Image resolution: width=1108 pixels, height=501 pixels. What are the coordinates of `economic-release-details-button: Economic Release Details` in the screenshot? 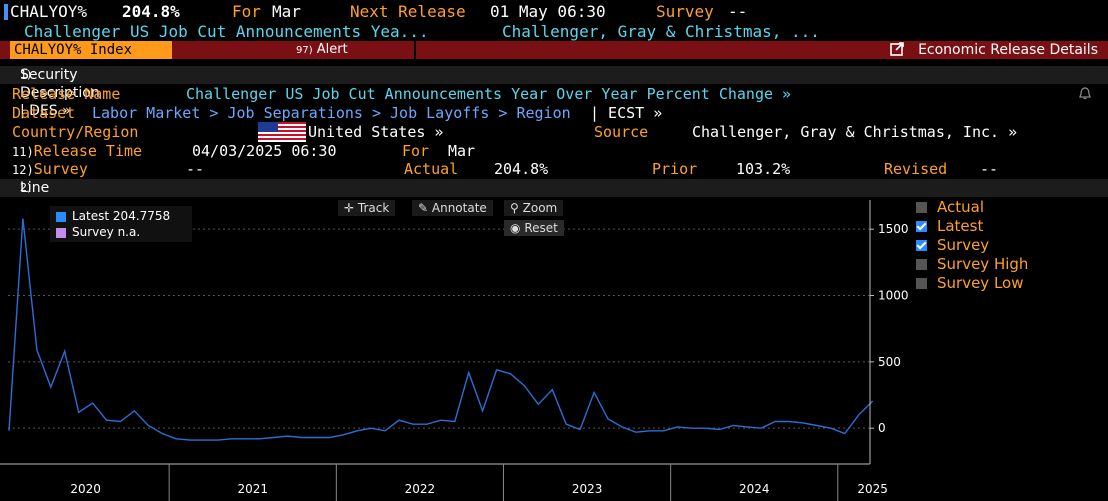 It's located at (994, 50).